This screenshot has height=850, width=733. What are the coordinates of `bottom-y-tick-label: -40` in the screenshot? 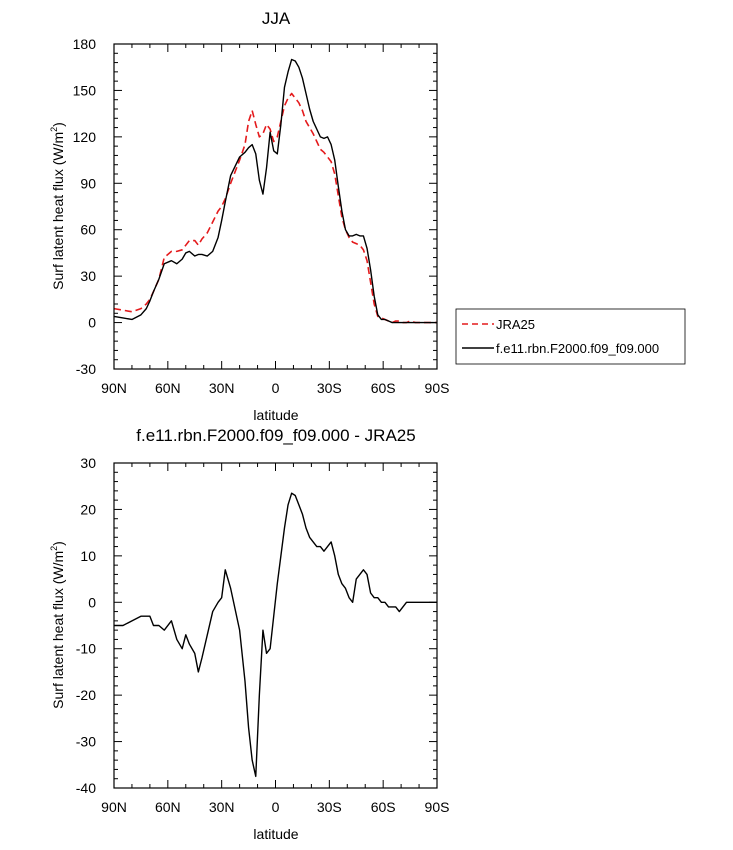 It's located at (86, 788).